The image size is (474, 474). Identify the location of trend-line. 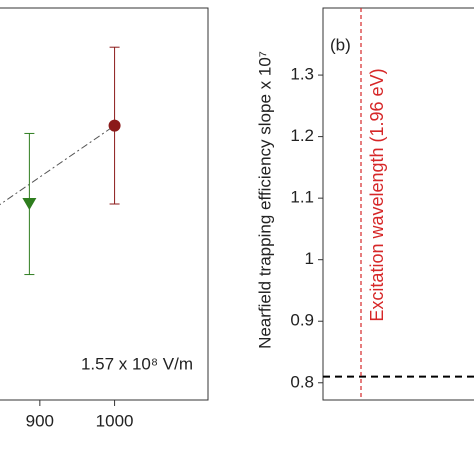
(57, 165).